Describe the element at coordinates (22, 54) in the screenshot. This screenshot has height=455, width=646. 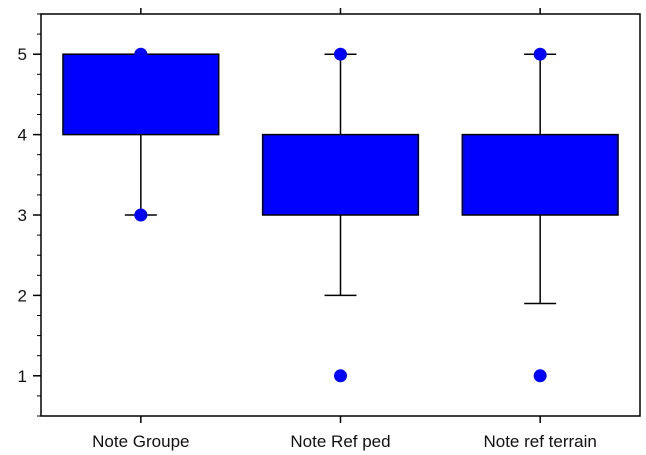
I see `y-tick-label: 5` at that location.